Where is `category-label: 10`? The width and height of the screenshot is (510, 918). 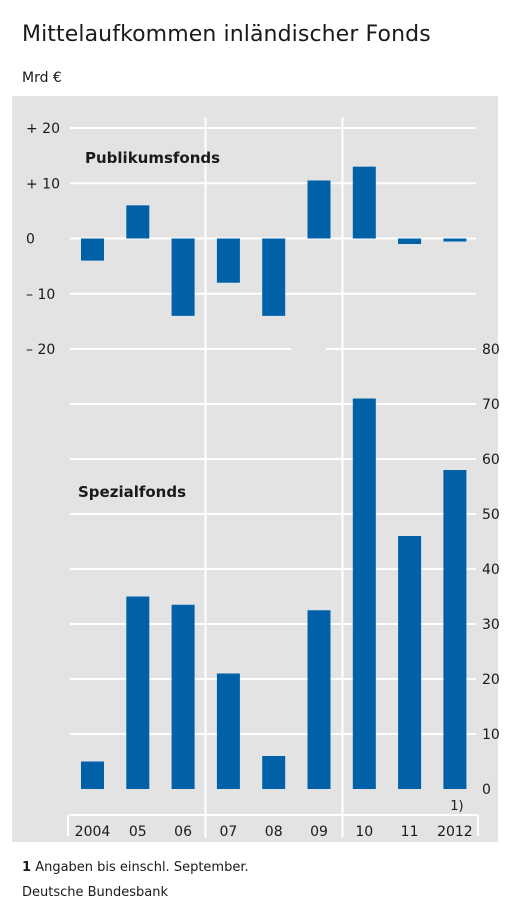
category-label: 10 is located at coordinates (364, 832).